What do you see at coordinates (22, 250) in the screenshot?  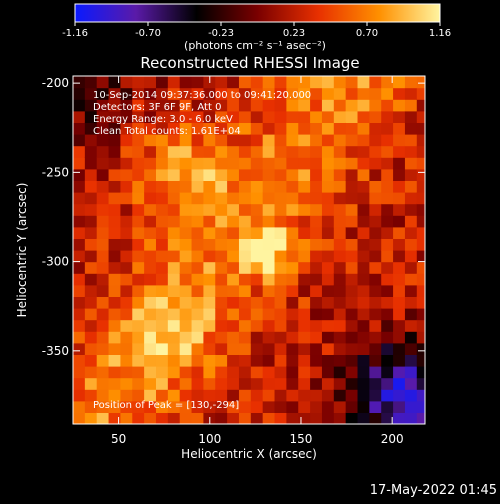 I see `y-axis-label: Heliocentric Y (arcsec)` at bounding box center [22, 250].